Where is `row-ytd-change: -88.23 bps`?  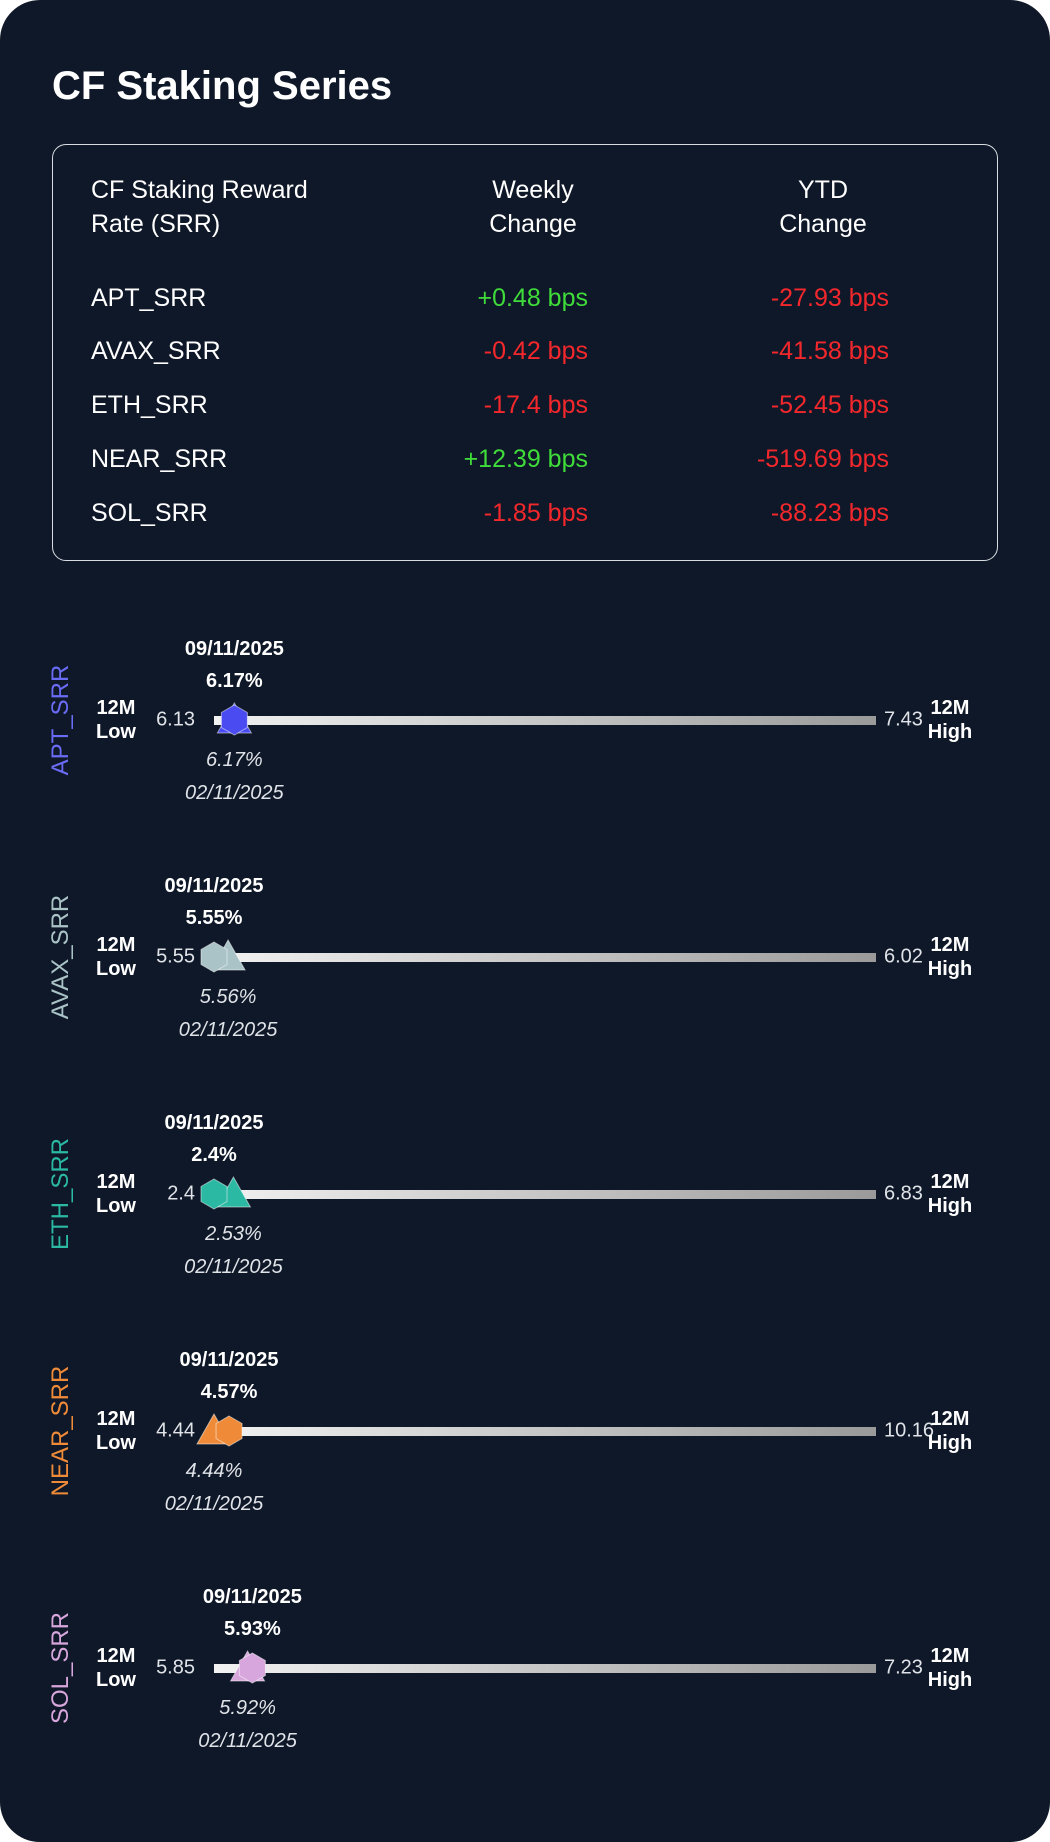 row-ytd-change: -88.23 bps is located at coordinates (829, 513).